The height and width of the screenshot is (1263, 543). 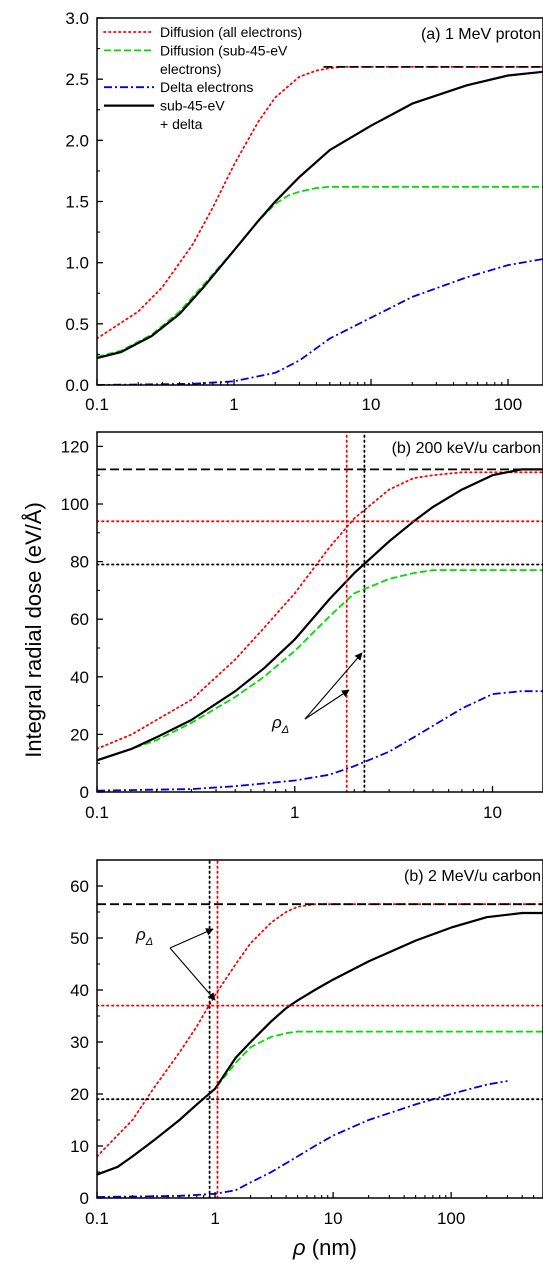 What do you see at coordinates (75, 504) in the screenshot?
I see `y-tick-label: 100` at bounding box center [75, 504].